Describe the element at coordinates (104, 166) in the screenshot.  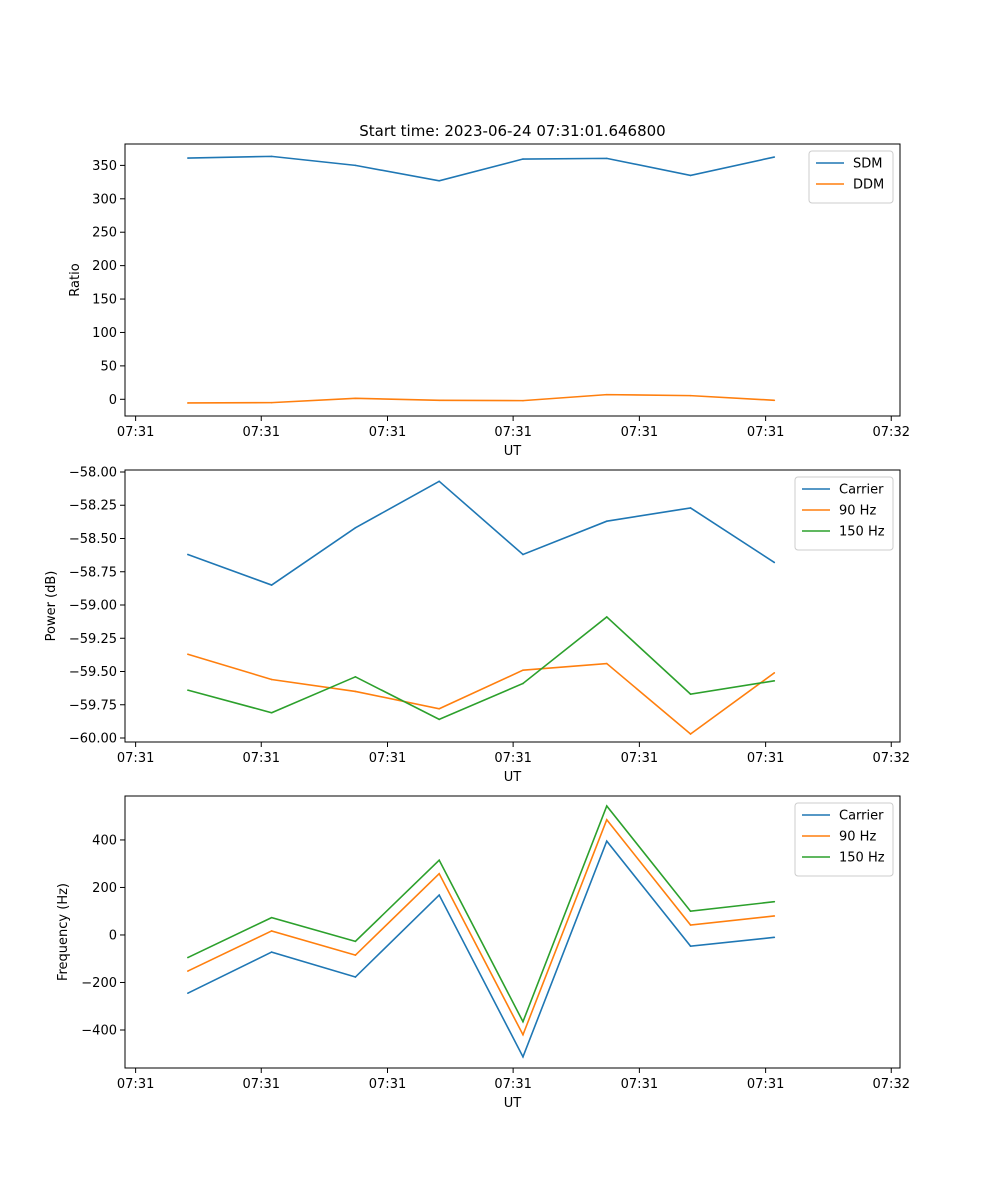
I see `ratio-y-tick-label: 350` at that location.